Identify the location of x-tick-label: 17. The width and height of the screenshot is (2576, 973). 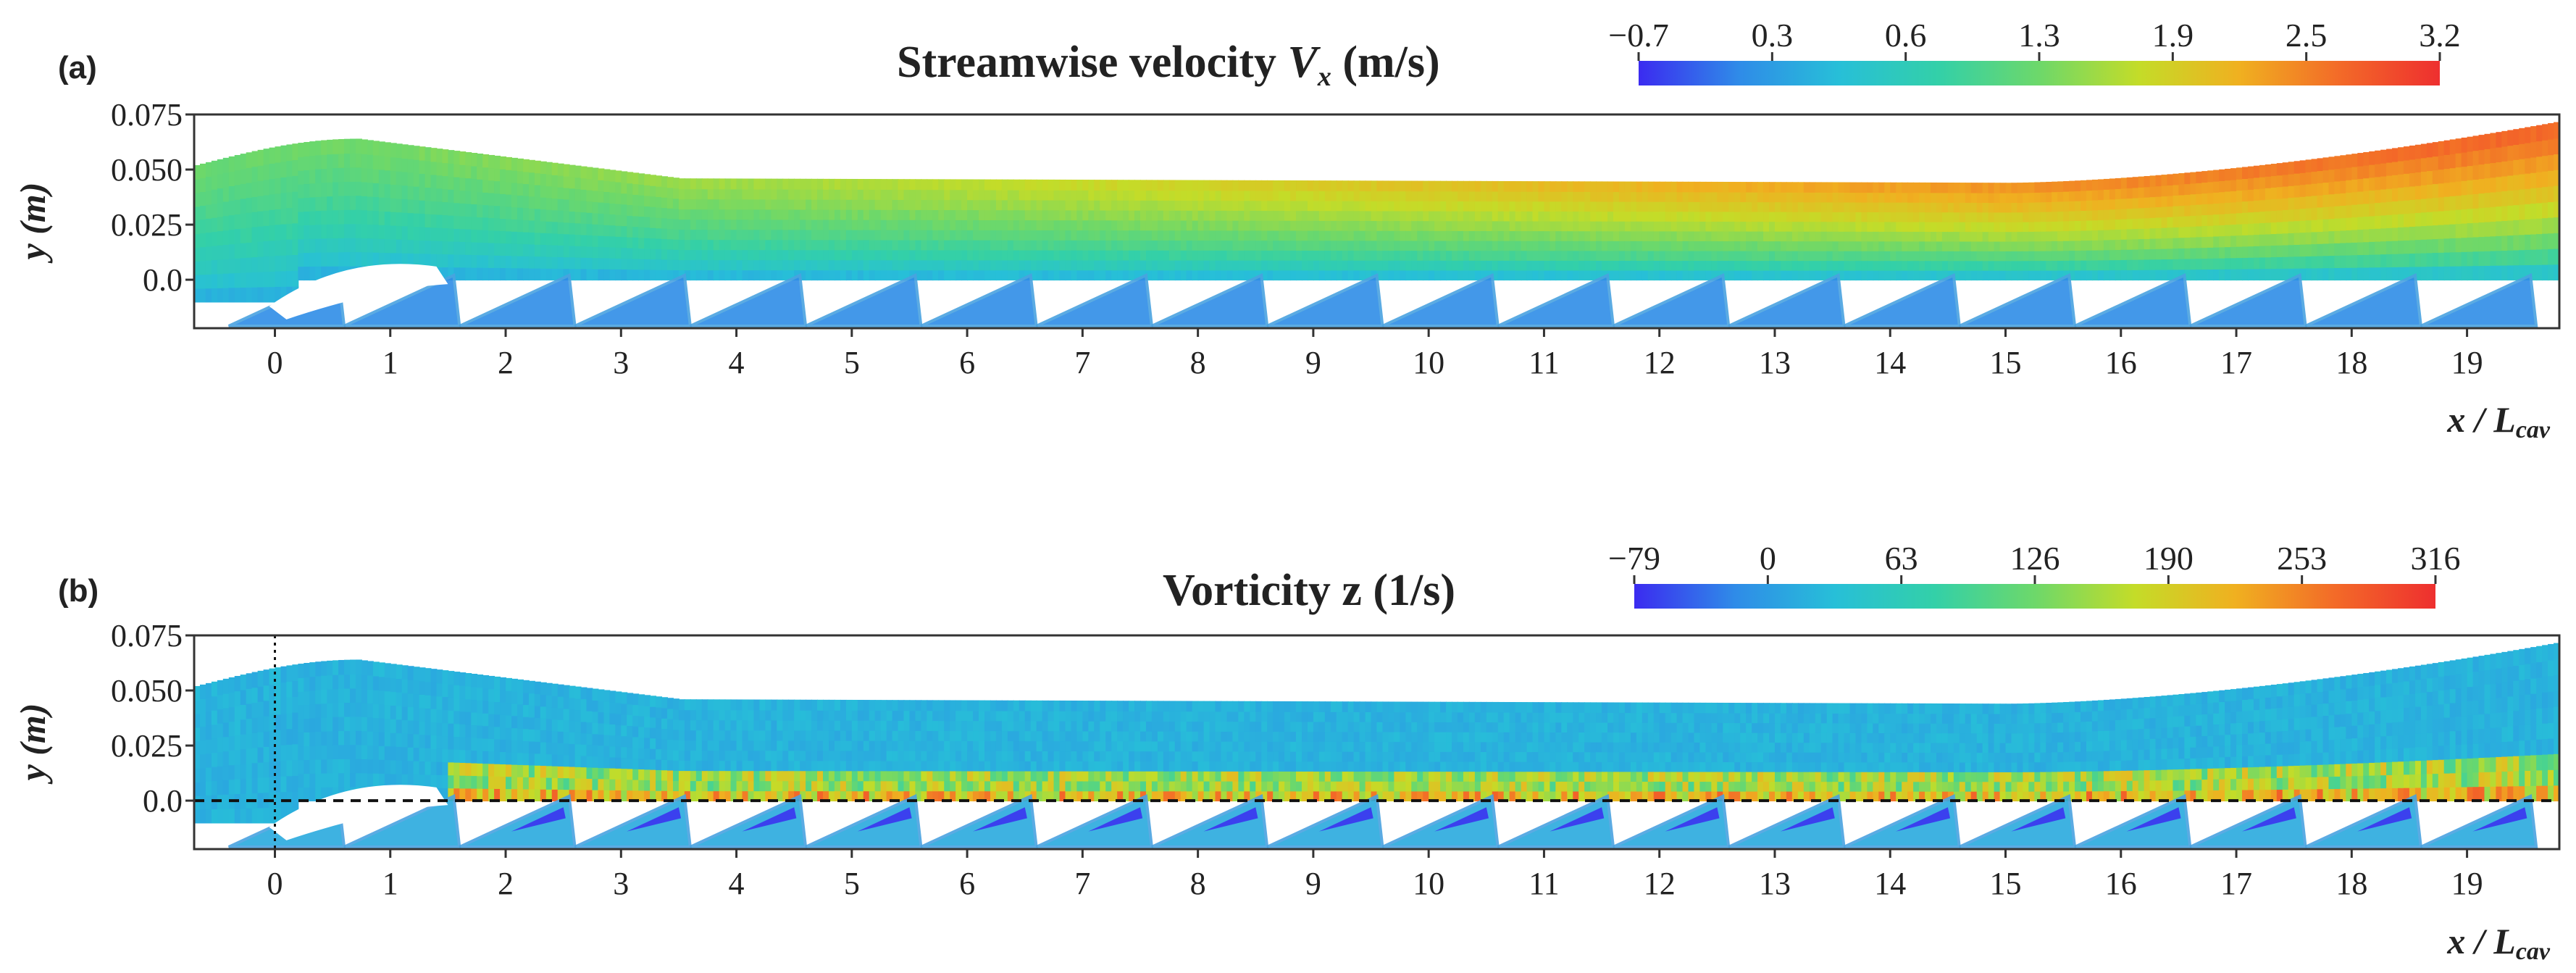
(2236, 363).